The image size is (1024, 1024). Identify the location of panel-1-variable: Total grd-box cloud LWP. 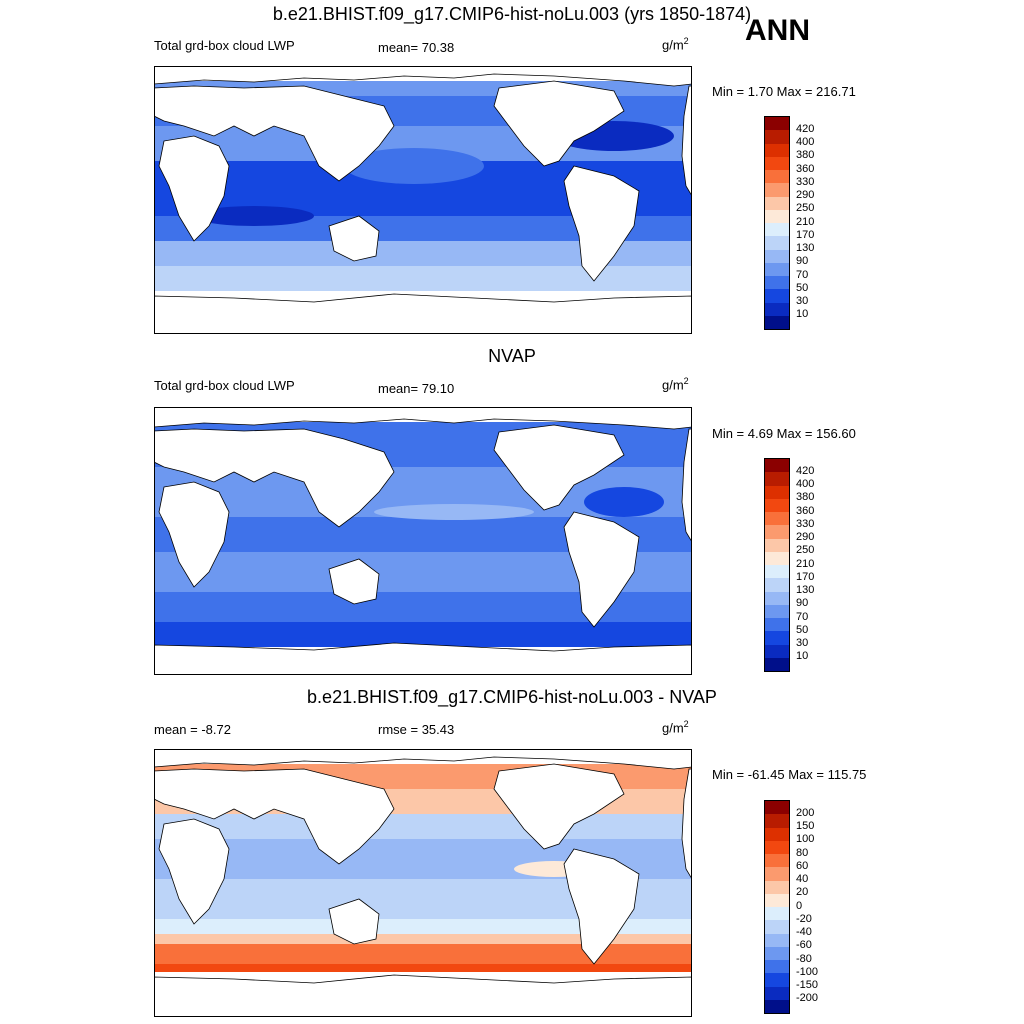
(224, 45).